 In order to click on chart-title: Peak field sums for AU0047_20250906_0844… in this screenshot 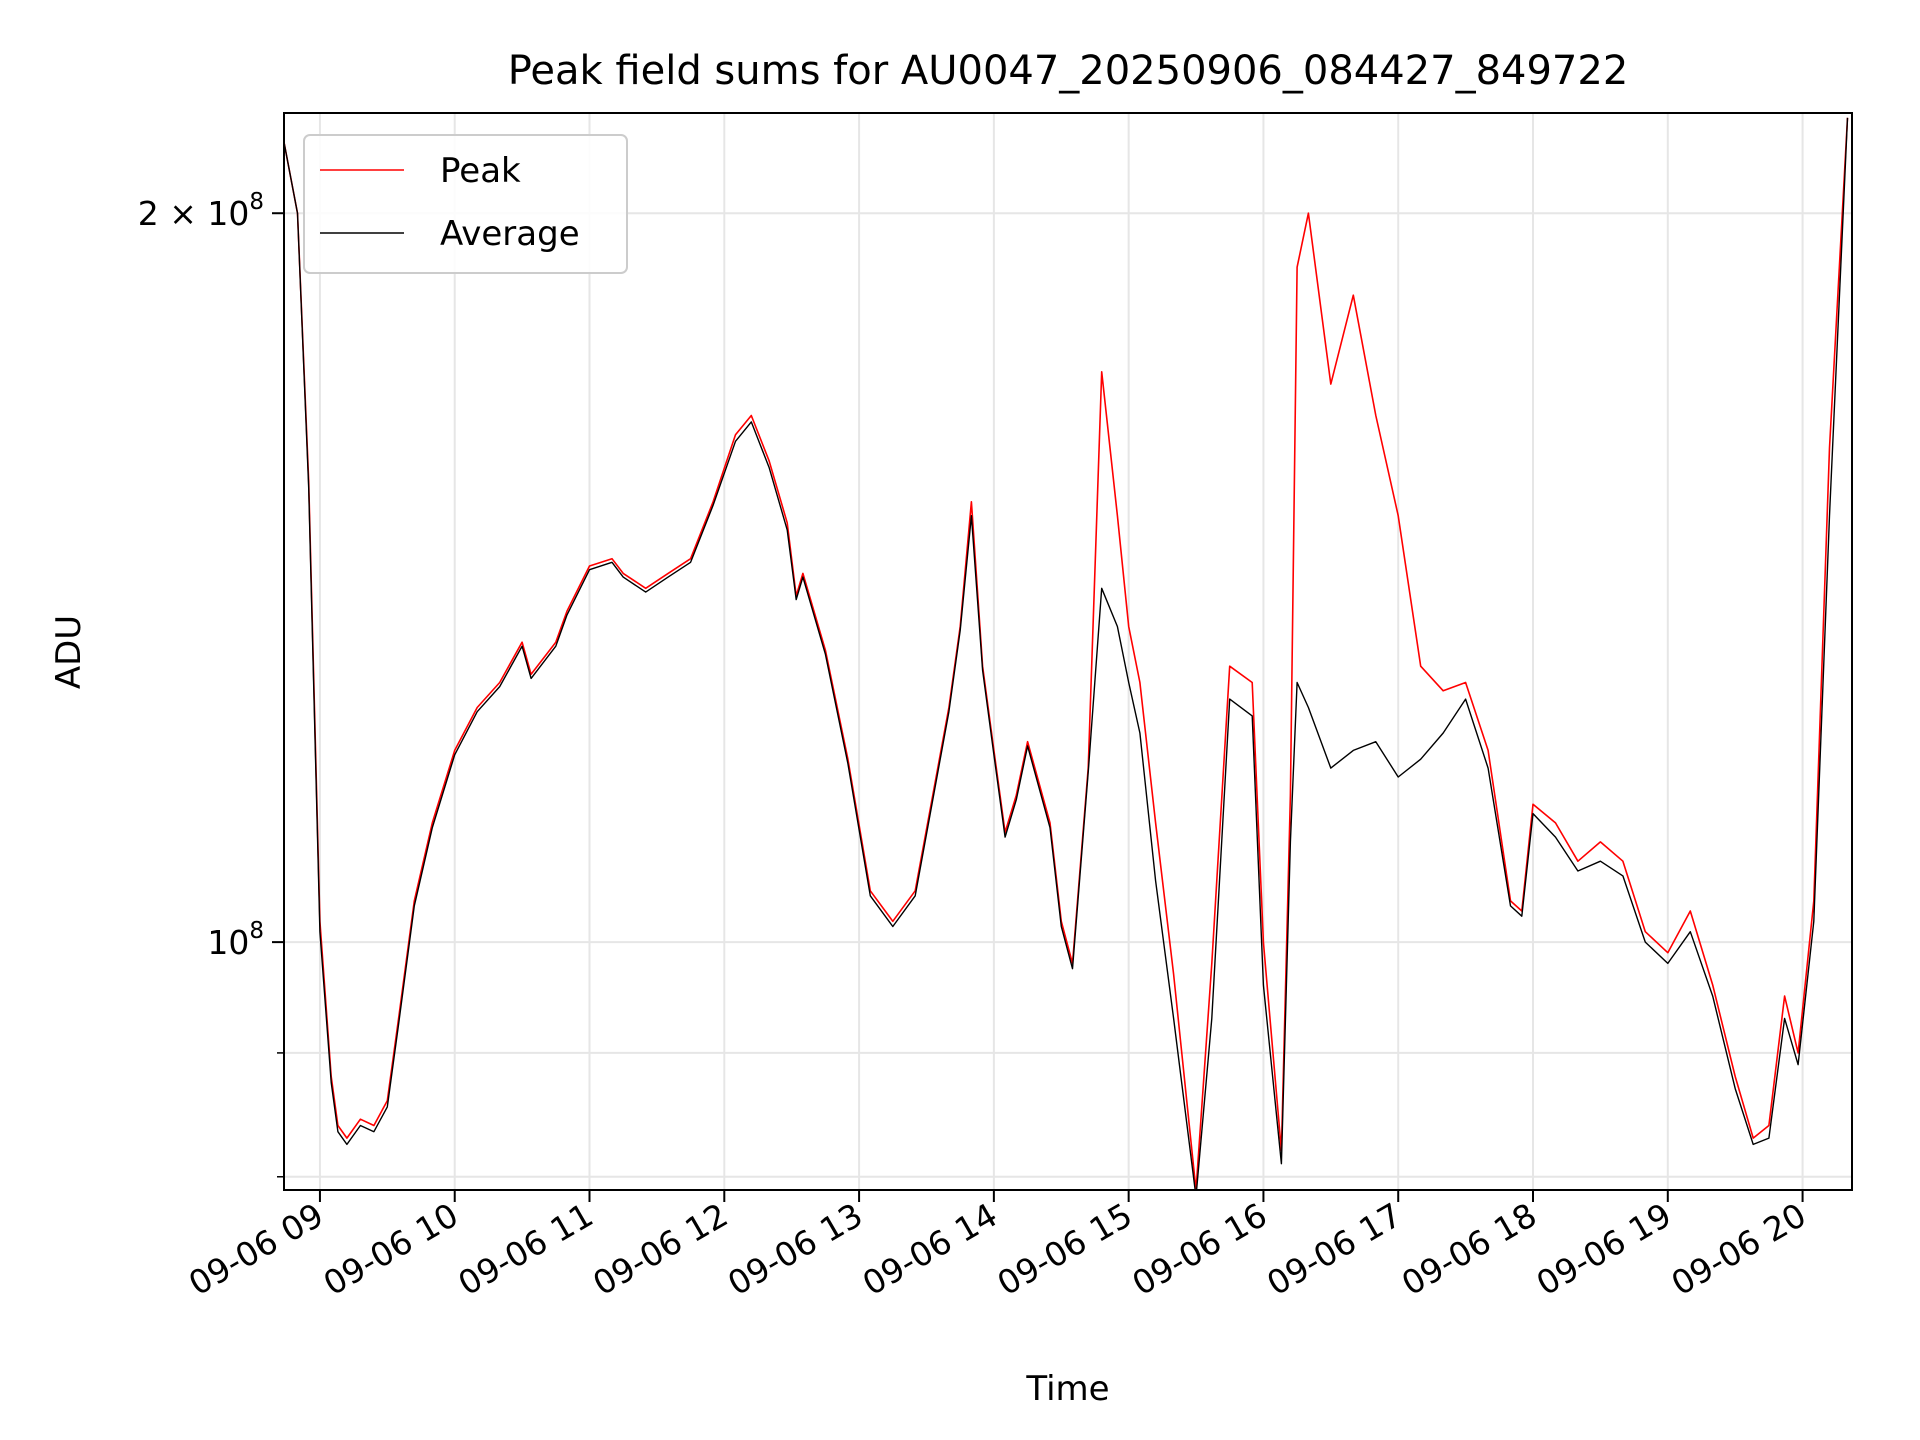, I will do `click(1068, 71)`.